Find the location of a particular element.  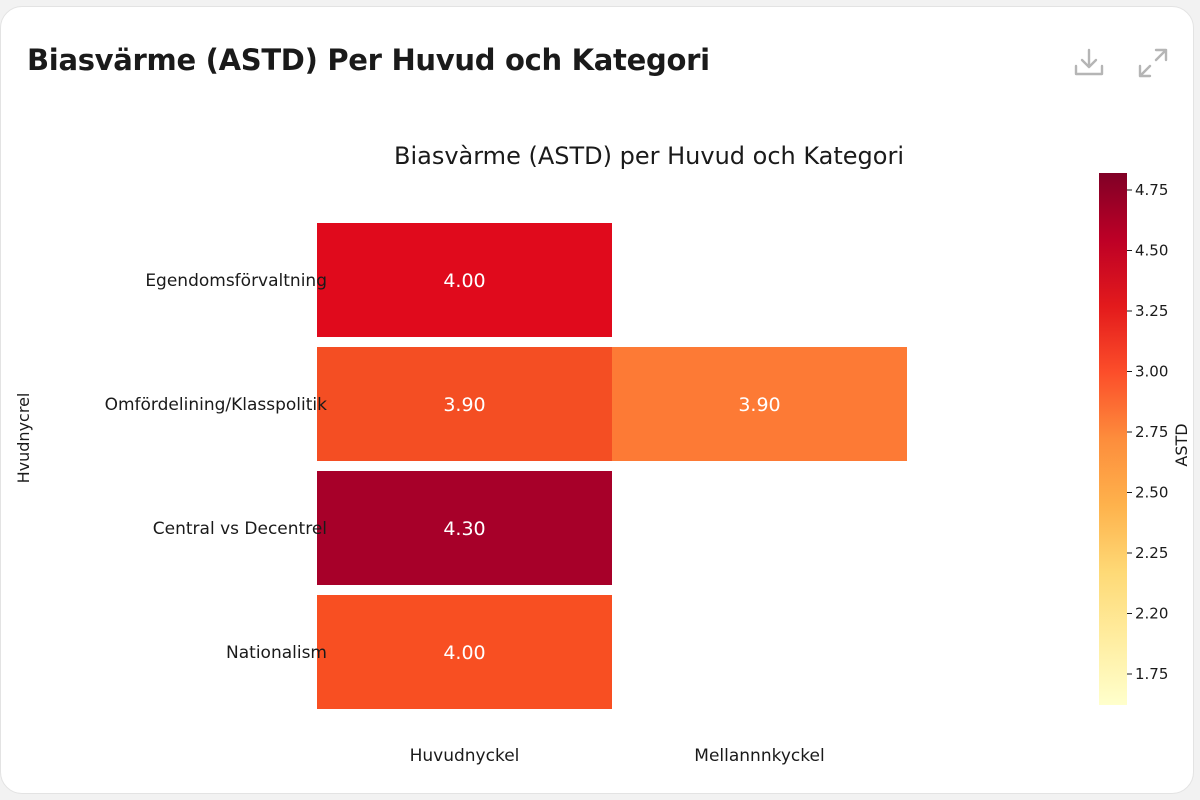

y-axis-title: Hvudnycrel is located at coordinates (23, 438).